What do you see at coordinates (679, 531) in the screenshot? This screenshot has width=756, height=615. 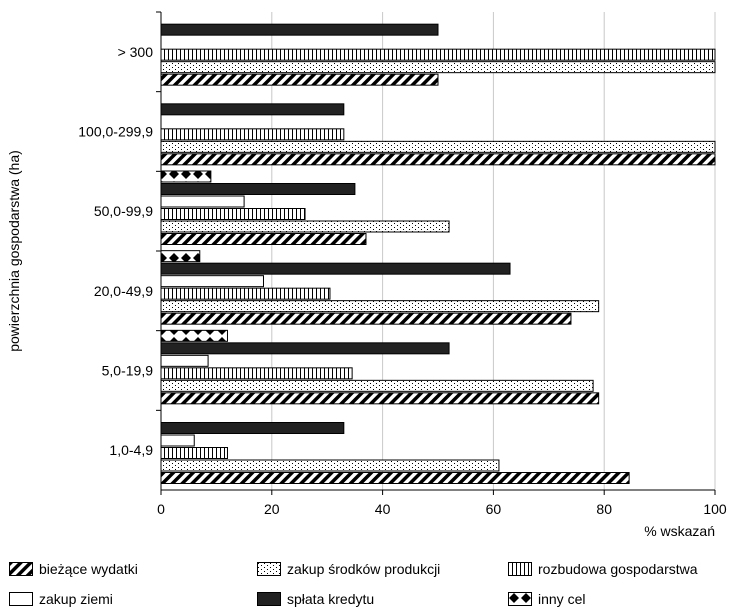 I see `x-axis-title: % wskazań` at bounding box center [679, 531].